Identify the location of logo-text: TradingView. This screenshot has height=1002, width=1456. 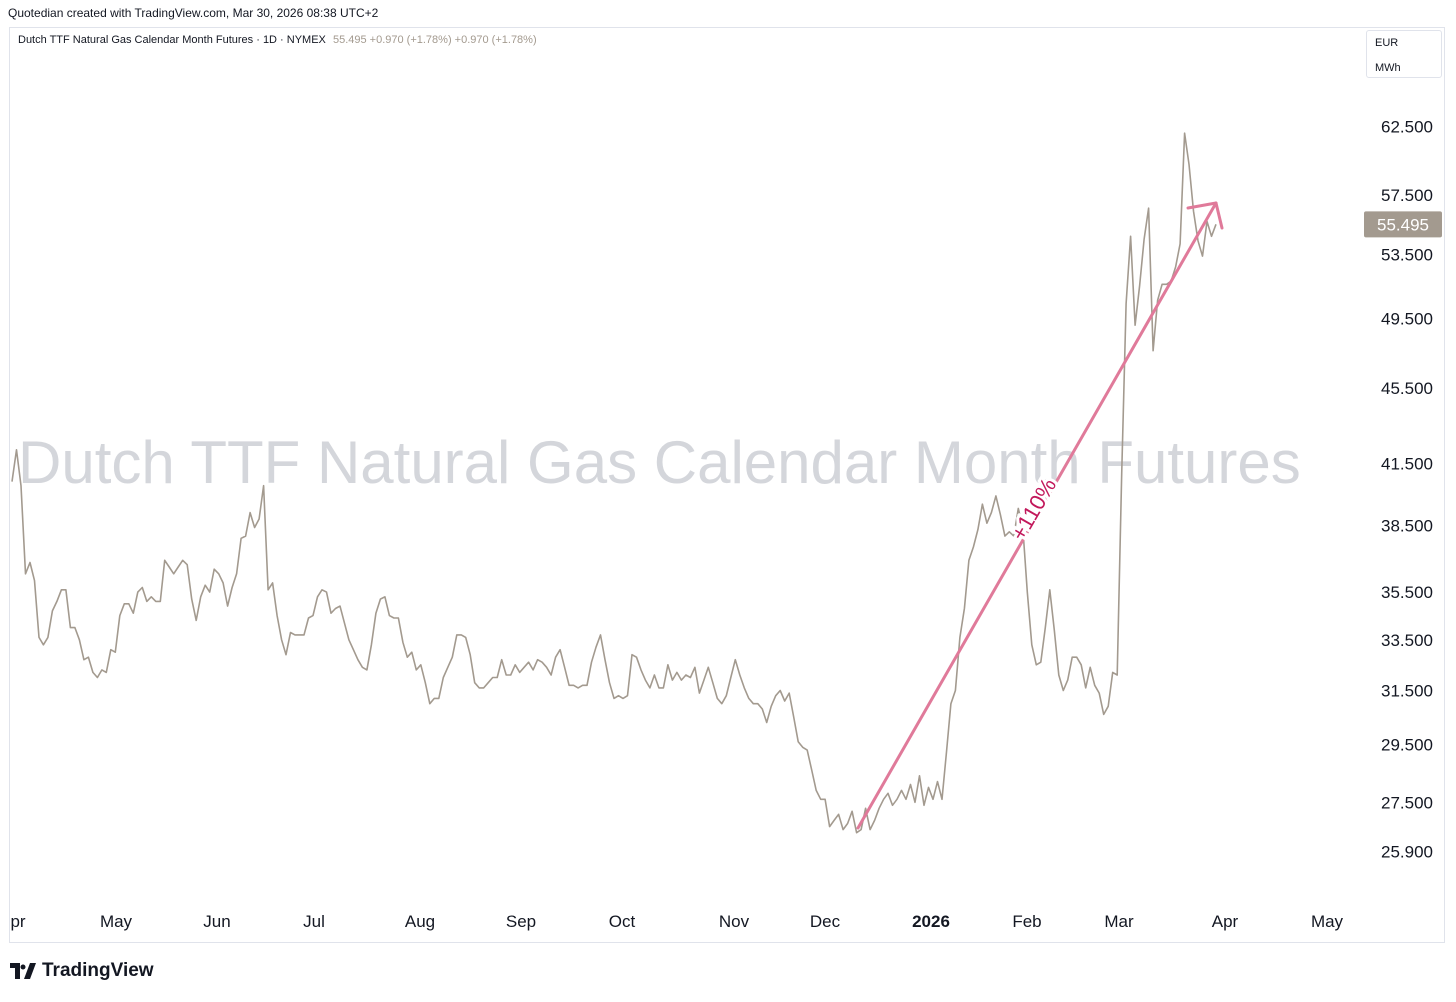
(98, 970).